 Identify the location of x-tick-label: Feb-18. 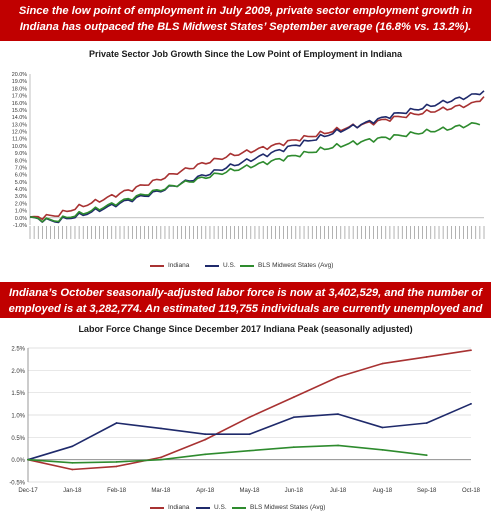
(117, 491).